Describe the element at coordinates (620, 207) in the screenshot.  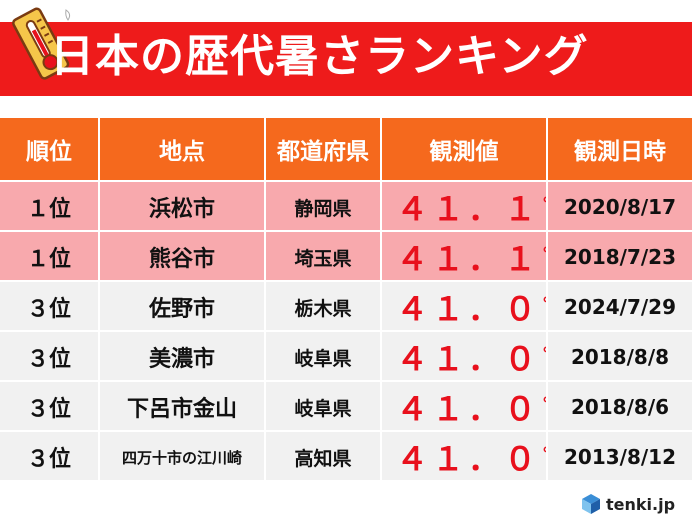
I see `date-cell: 2020/8/17` at that location.